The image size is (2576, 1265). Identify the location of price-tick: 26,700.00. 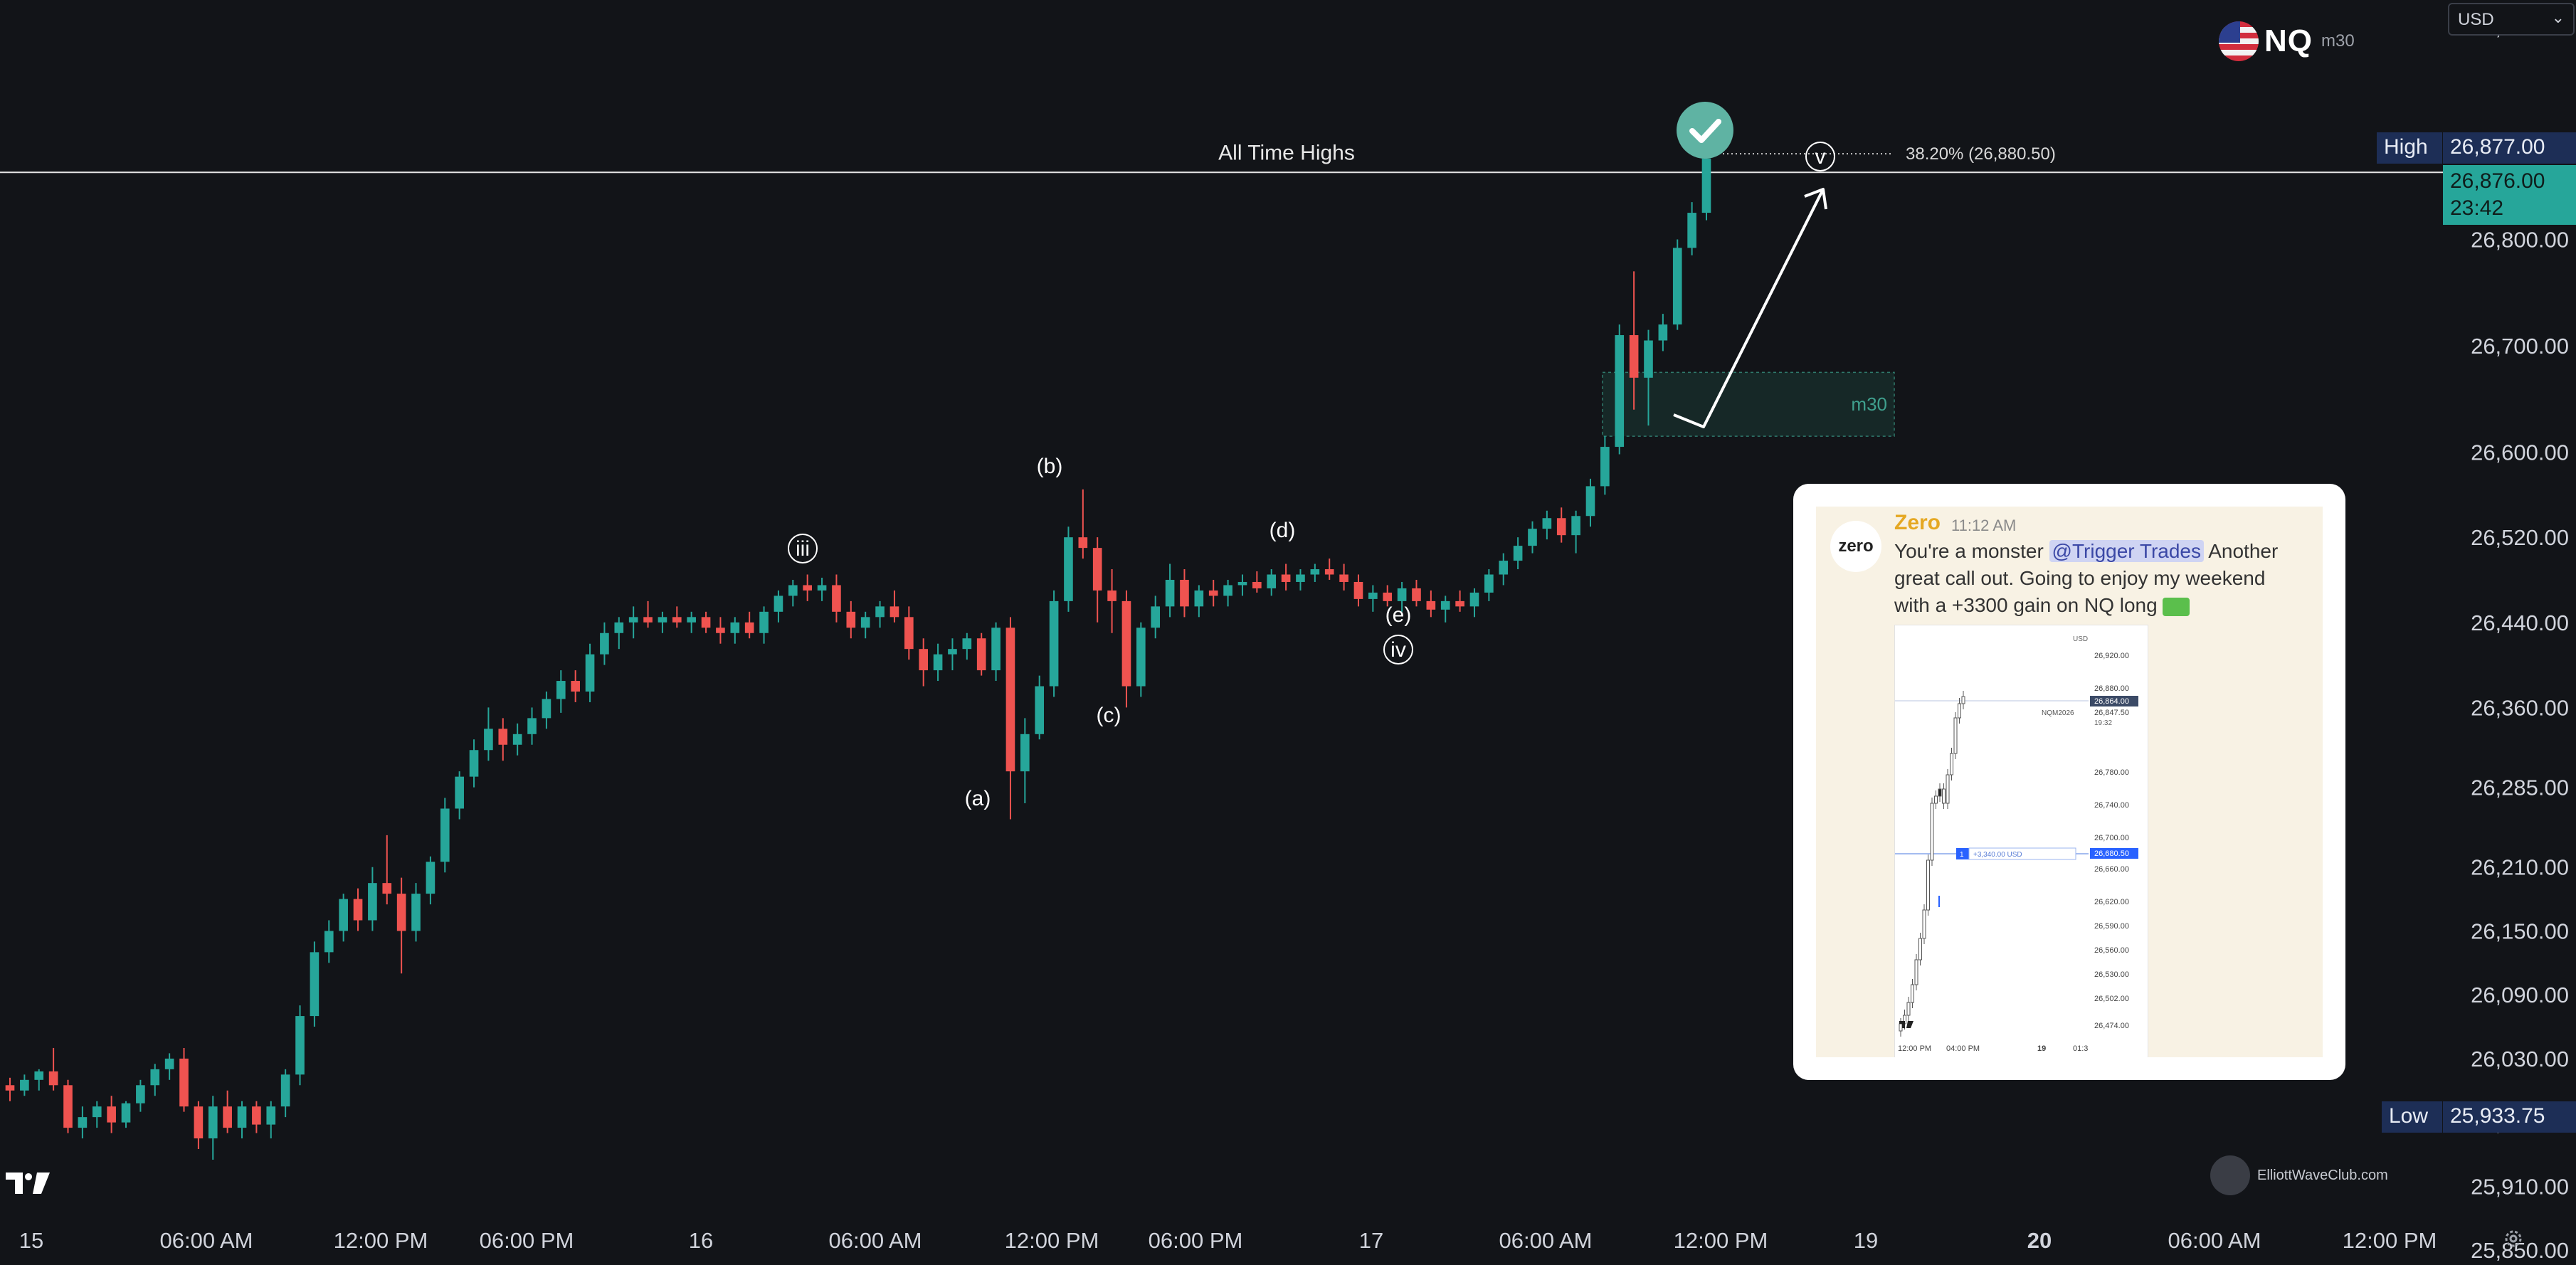
(2520, 347).